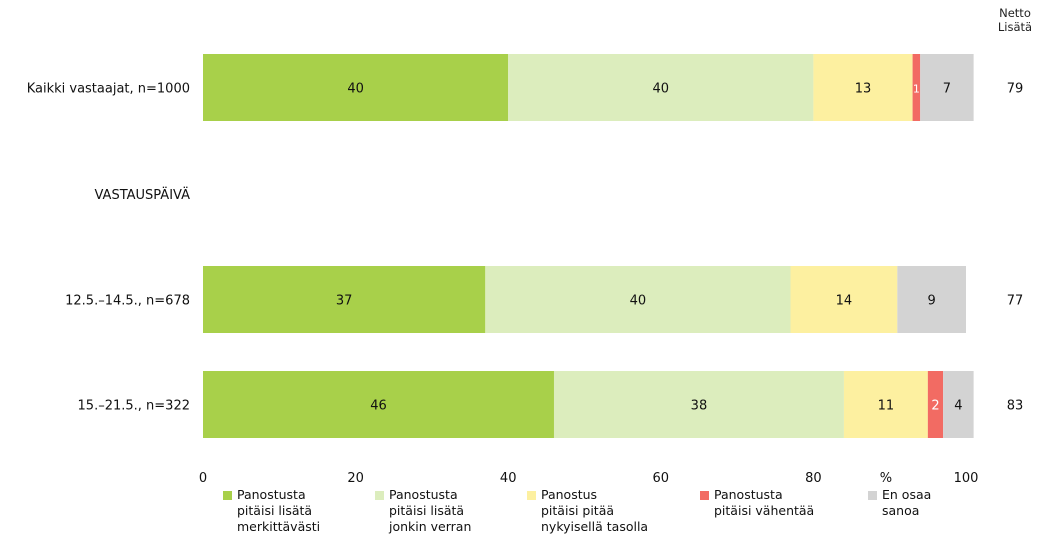 The height and width of the screenshot is (544, 1042). Describe the element at coordinates (901, 510) in the screenshot. I see `legend-label-line: sanoa` at that location.